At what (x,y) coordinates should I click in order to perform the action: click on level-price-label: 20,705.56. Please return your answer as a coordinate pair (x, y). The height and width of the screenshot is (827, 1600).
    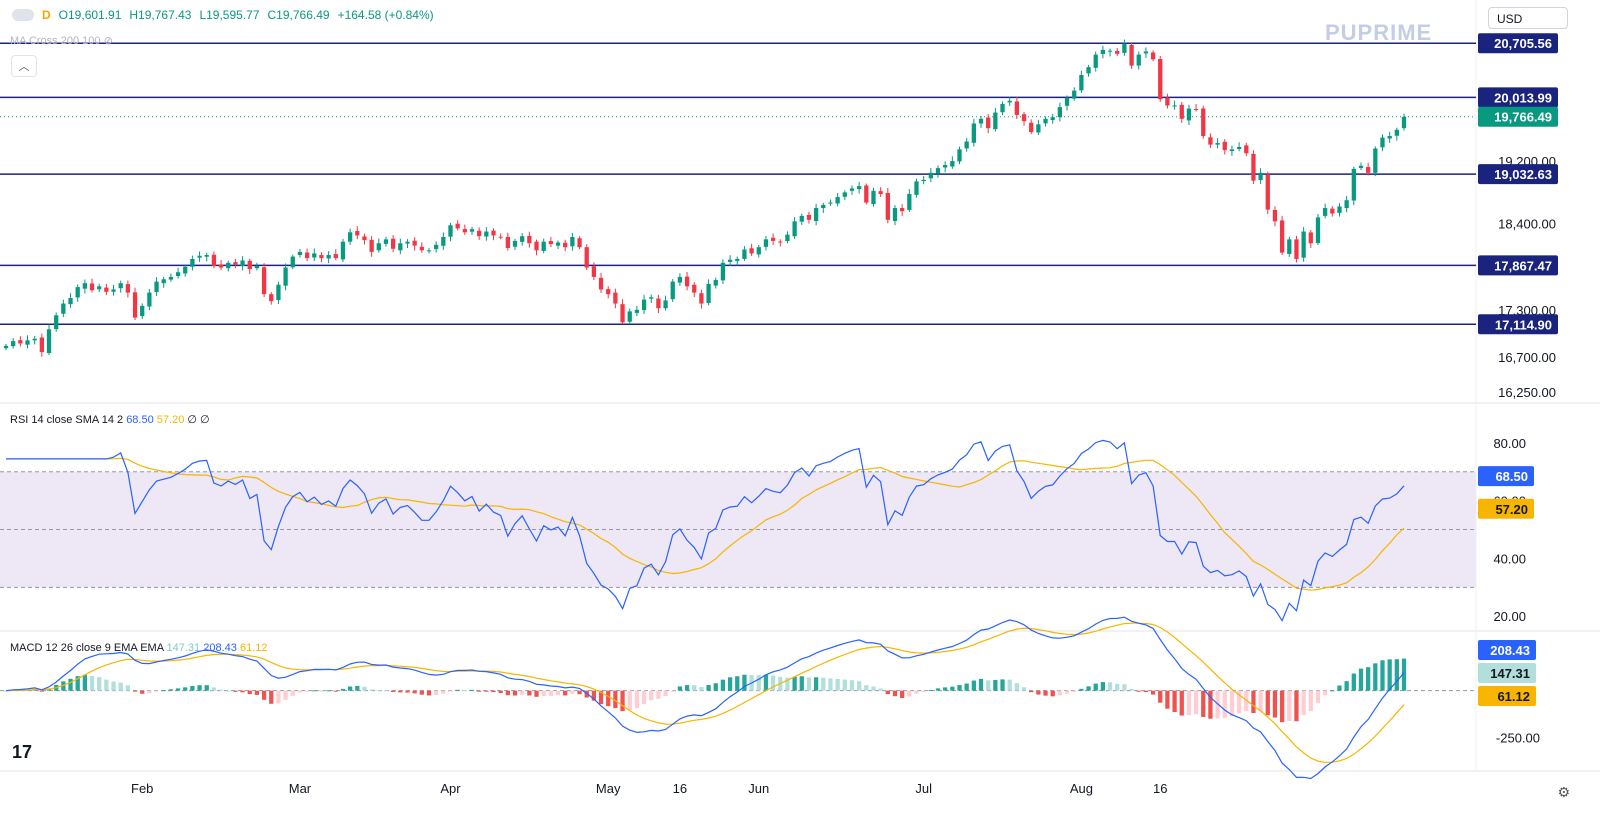
    Looking at the image, I should click on (1523, 43).